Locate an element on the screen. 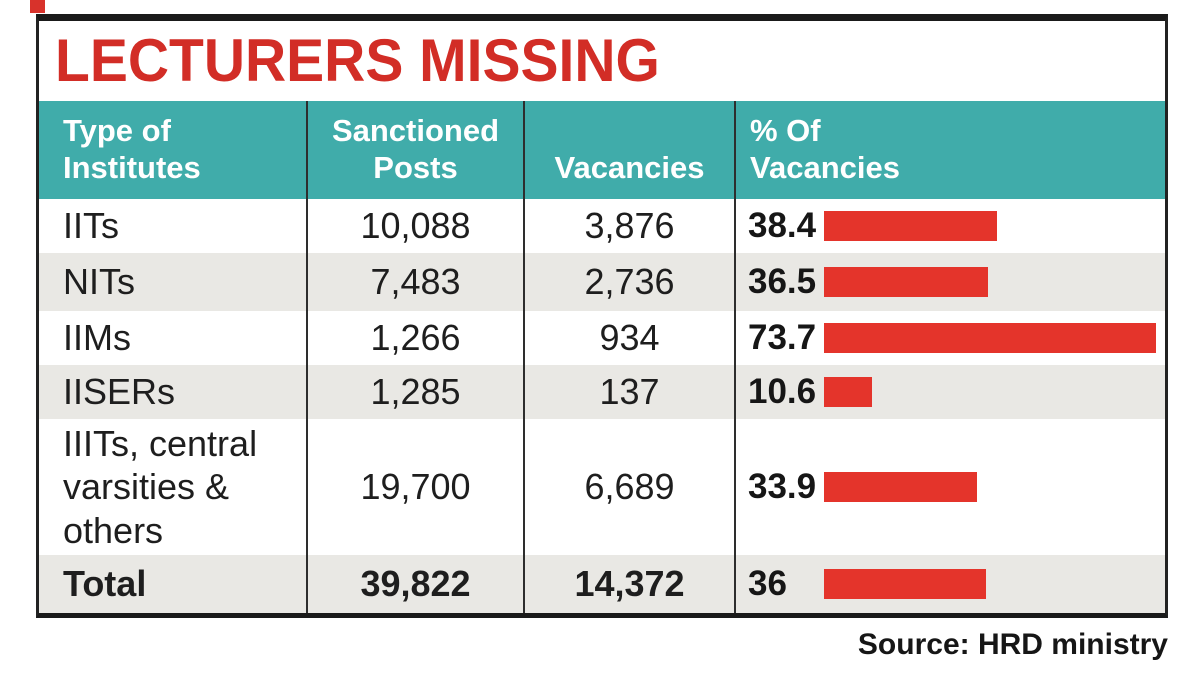 The image size is (1200, 675). pct-value: 10.6 is located at coordinates (782, 391).